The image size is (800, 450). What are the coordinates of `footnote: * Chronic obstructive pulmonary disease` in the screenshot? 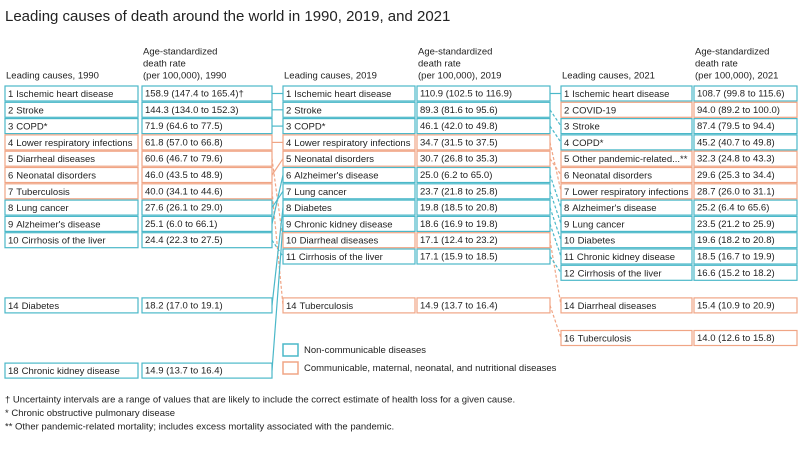 It's located at (90, 413).